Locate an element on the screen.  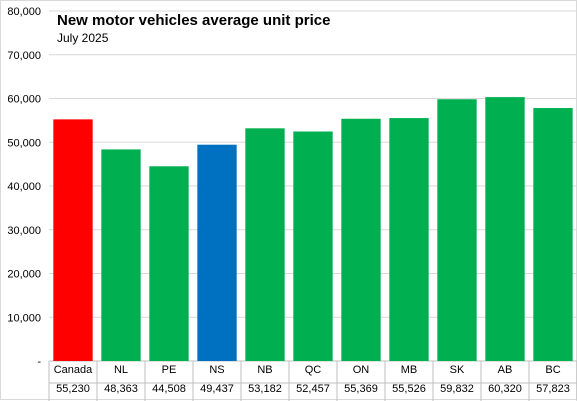
y-tick-label: 80,000 is located at coordinates (24, 12).